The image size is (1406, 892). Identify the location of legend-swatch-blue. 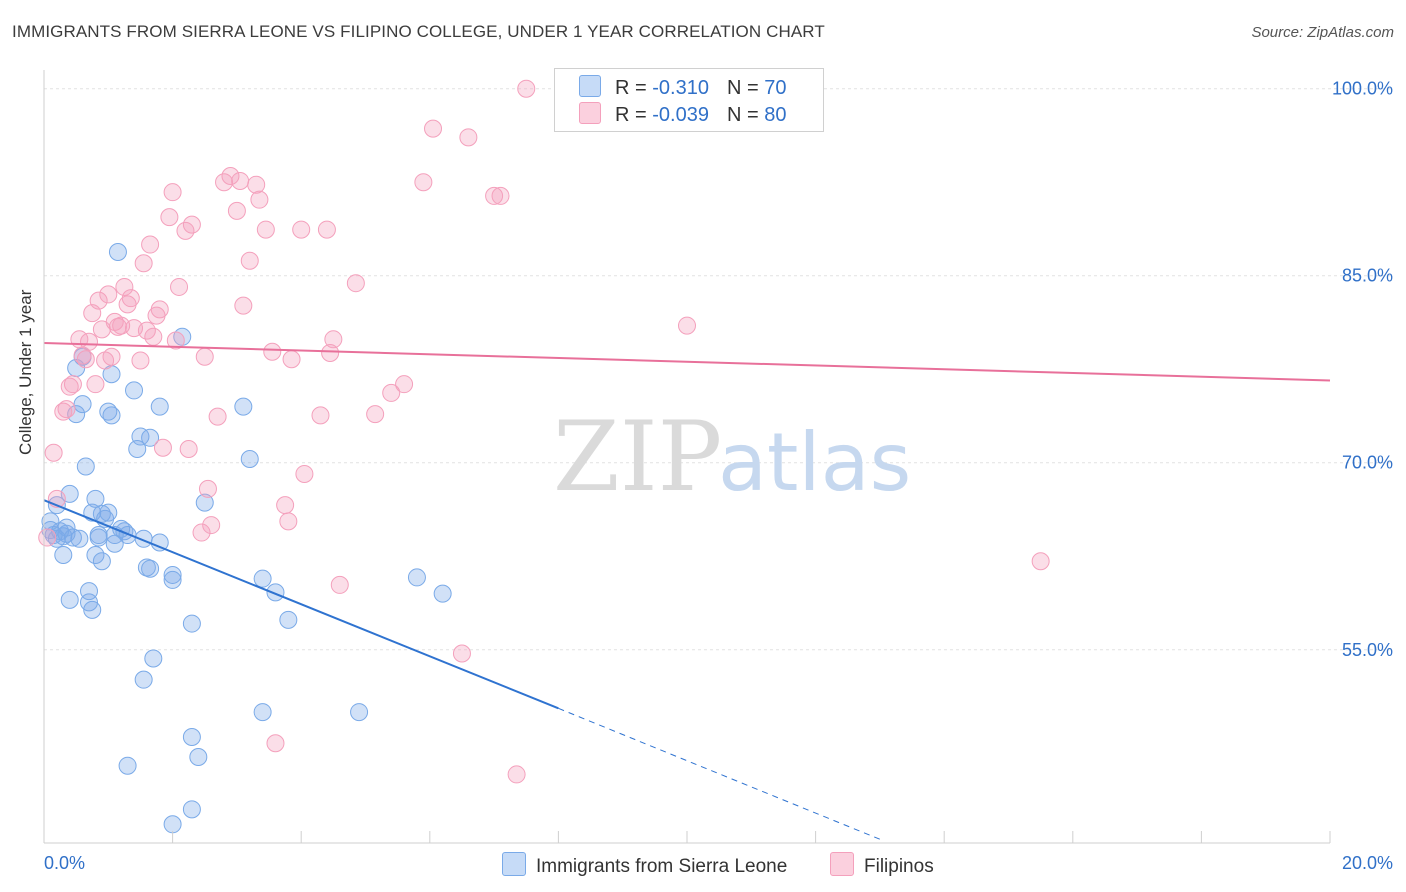
(590, 86).